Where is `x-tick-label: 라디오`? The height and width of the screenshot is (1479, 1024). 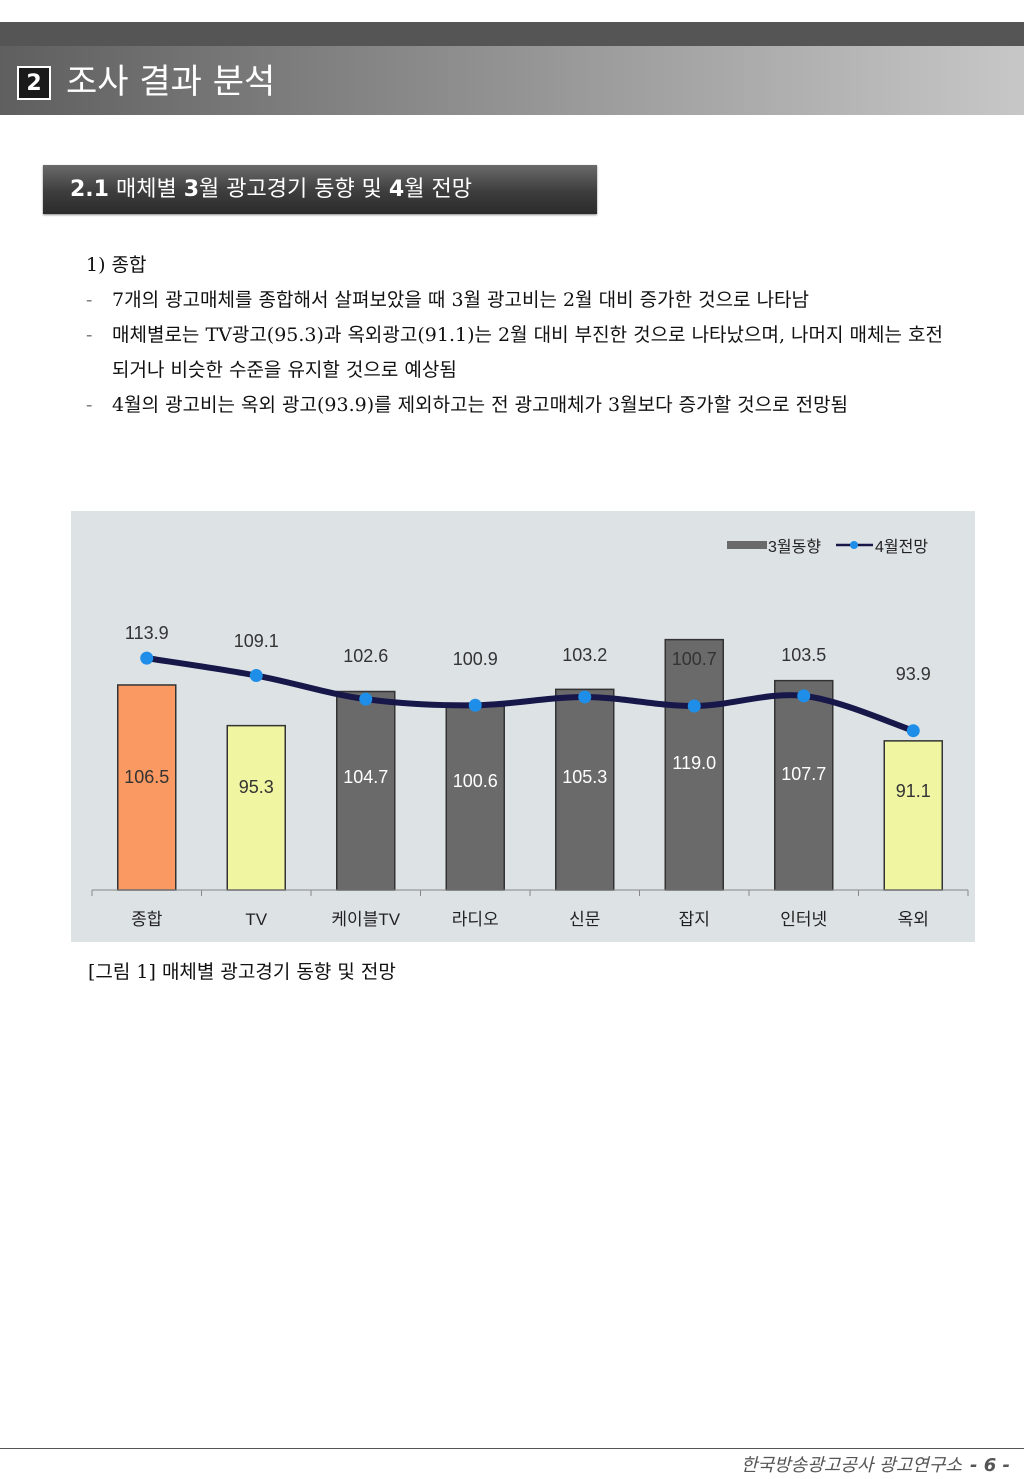
x-tick-label: 라디오 is located at coordinates (475, 919).